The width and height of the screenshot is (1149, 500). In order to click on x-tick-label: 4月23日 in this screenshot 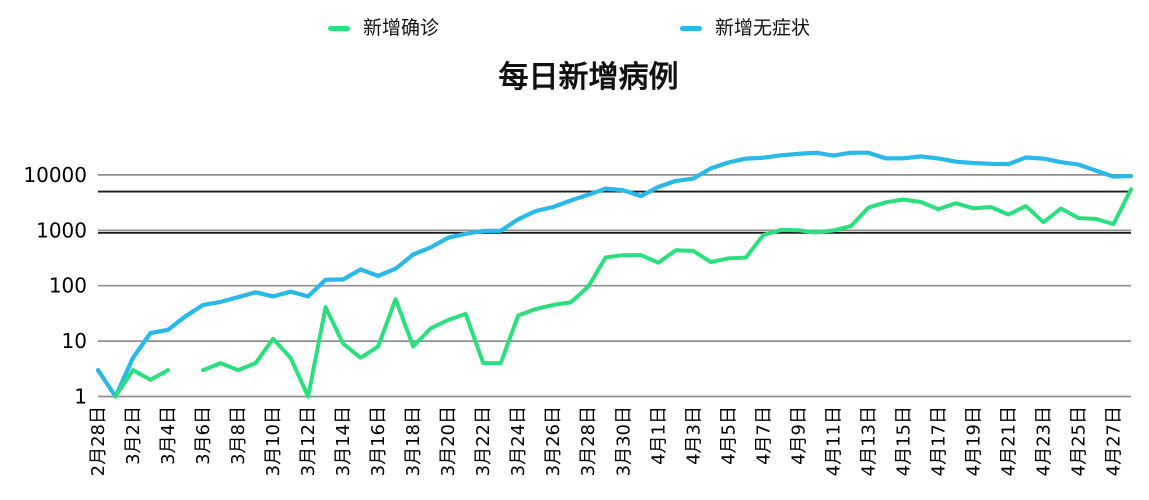, I will do `click(1043, 441)`.